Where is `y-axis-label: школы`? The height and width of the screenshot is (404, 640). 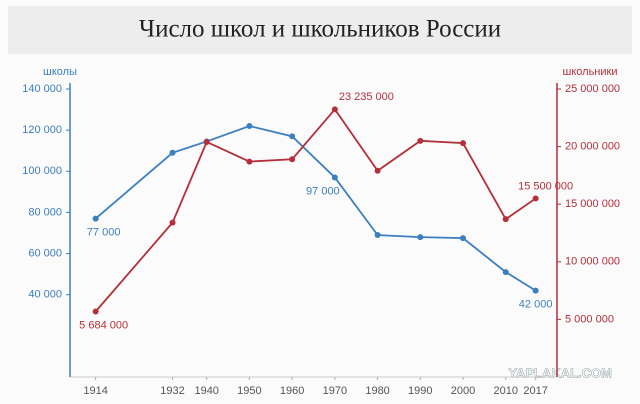
y-axis-label: школы is located at coordinates (60, 72).